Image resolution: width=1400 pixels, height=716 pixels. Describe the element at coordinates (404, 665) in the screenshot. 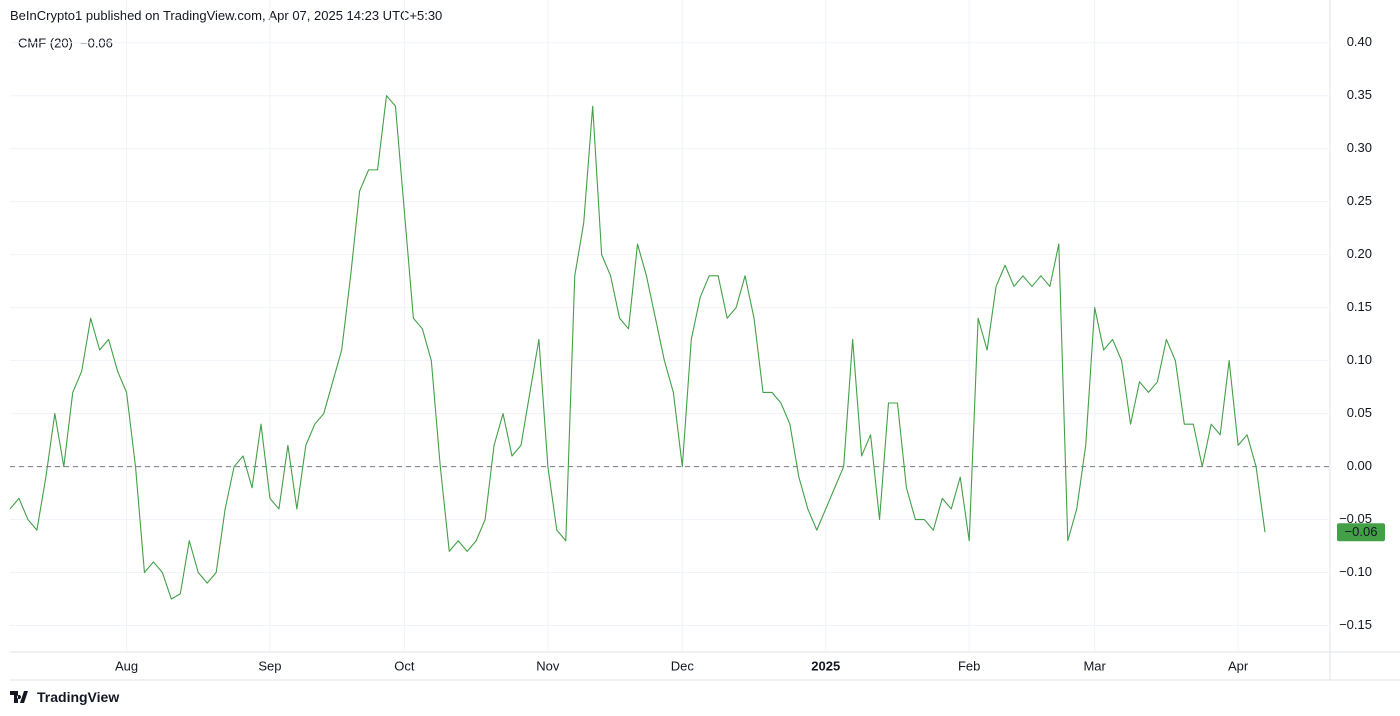

I see `x-tick-label: Oct` at that location.